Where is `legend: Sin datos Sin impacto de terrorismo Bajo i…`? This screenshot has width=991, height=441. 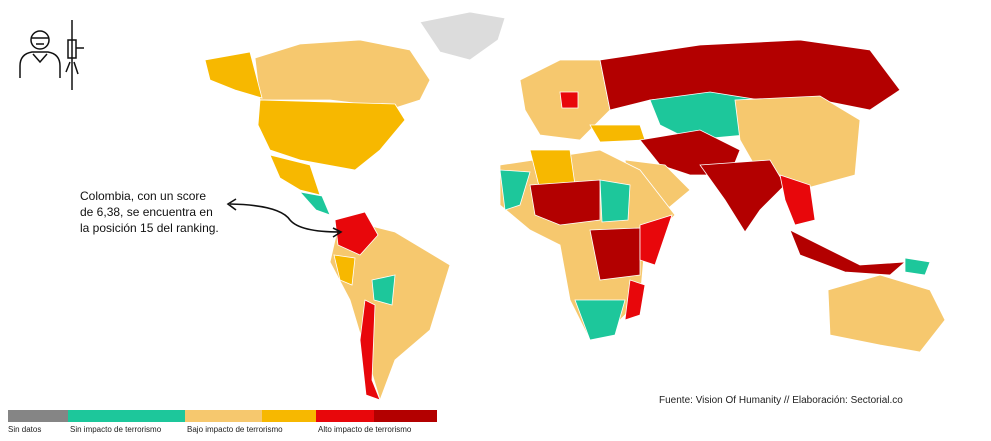 legend: Sin datos Sin impacto de terrorismo Bajo i… is located at coordinates (222, 422).